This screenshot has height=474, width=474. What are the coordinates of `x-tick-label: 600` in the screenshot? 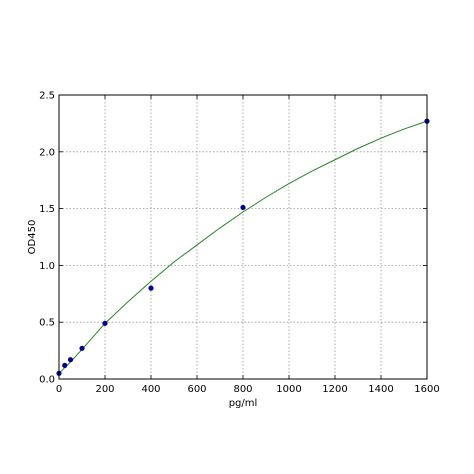 It's located at (196, 389).